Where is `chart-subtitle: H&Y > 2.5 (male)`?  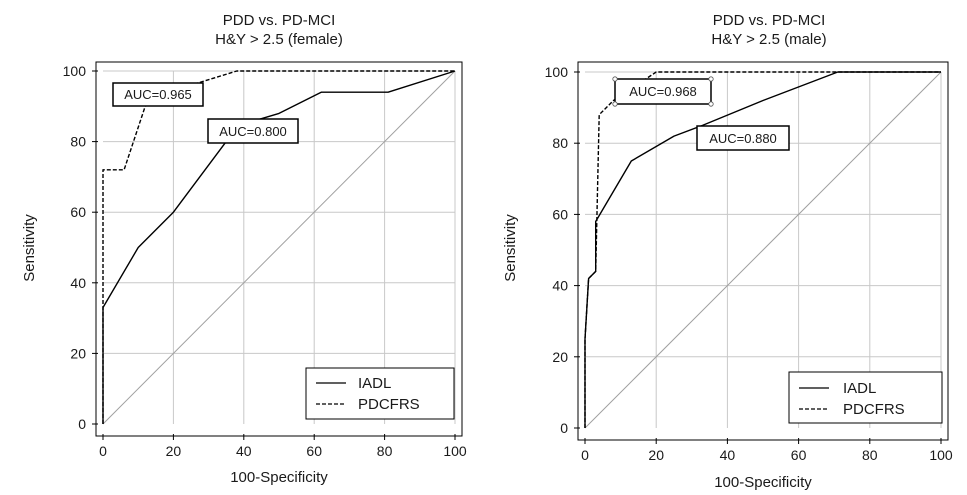
chart-subtitle: H&Y > 2.5 (male) is located at coordinates (768, 39).